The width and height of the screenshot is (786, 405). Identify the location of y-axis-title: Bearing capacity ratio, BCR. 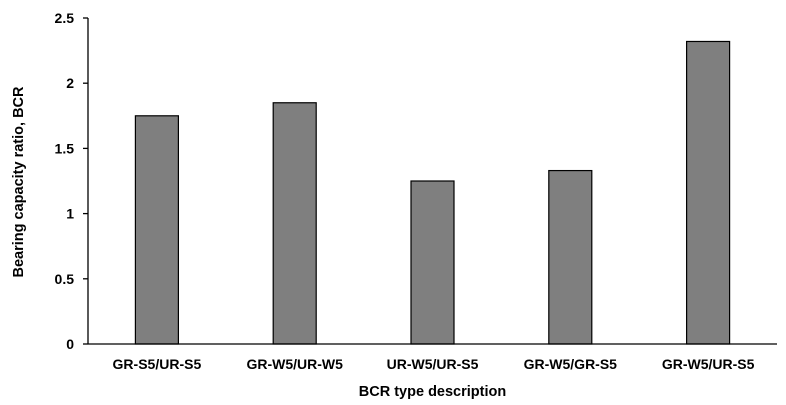
(19, 181).